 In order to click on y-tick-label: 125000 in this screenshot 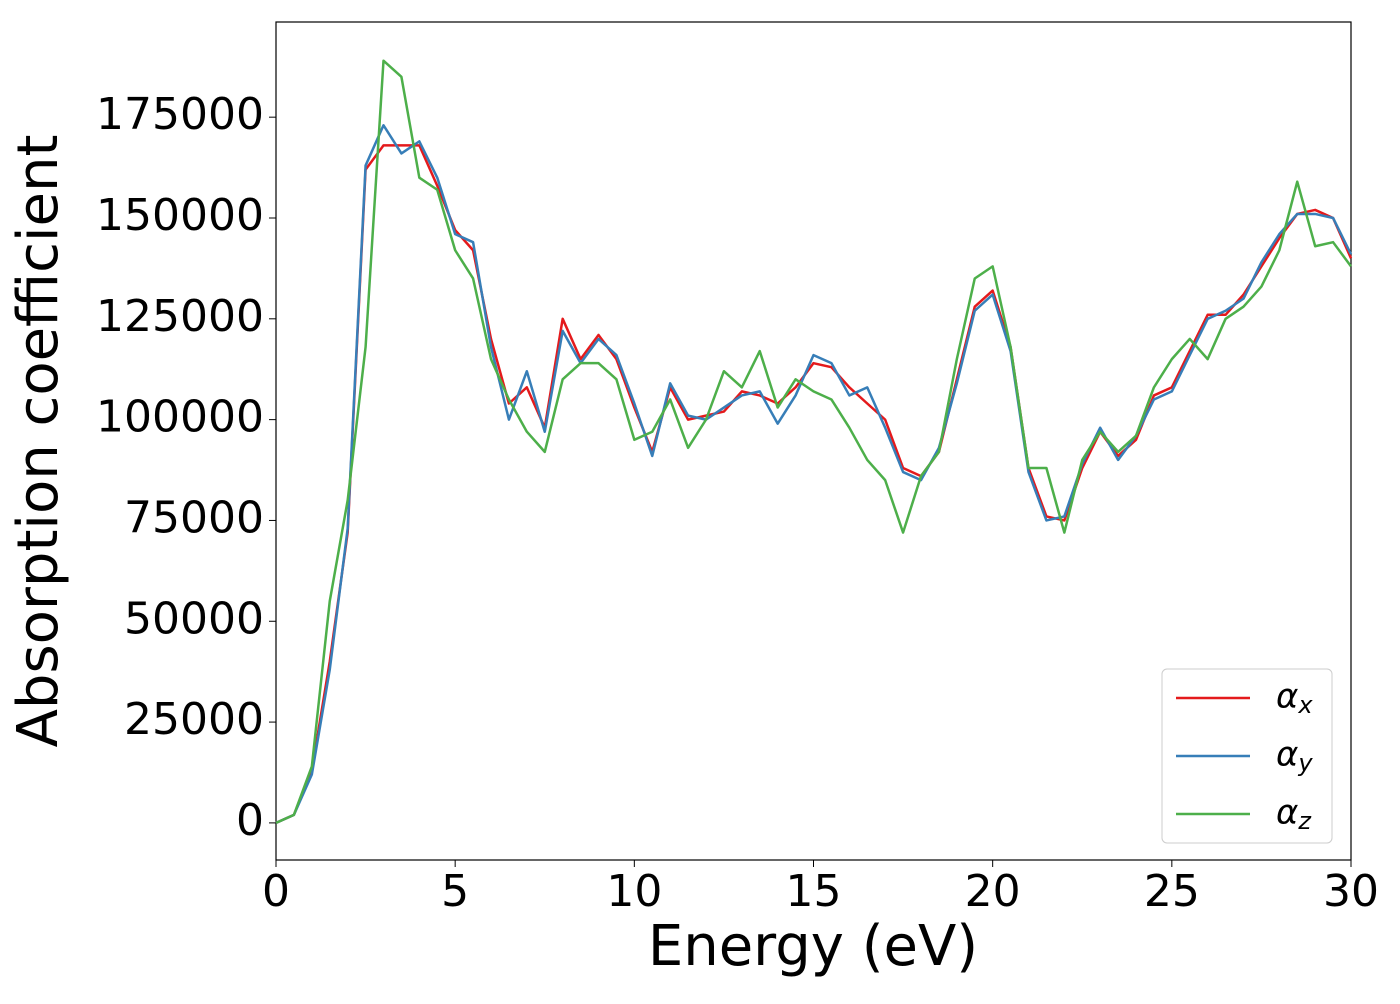, I will do `click(180, 316)`.